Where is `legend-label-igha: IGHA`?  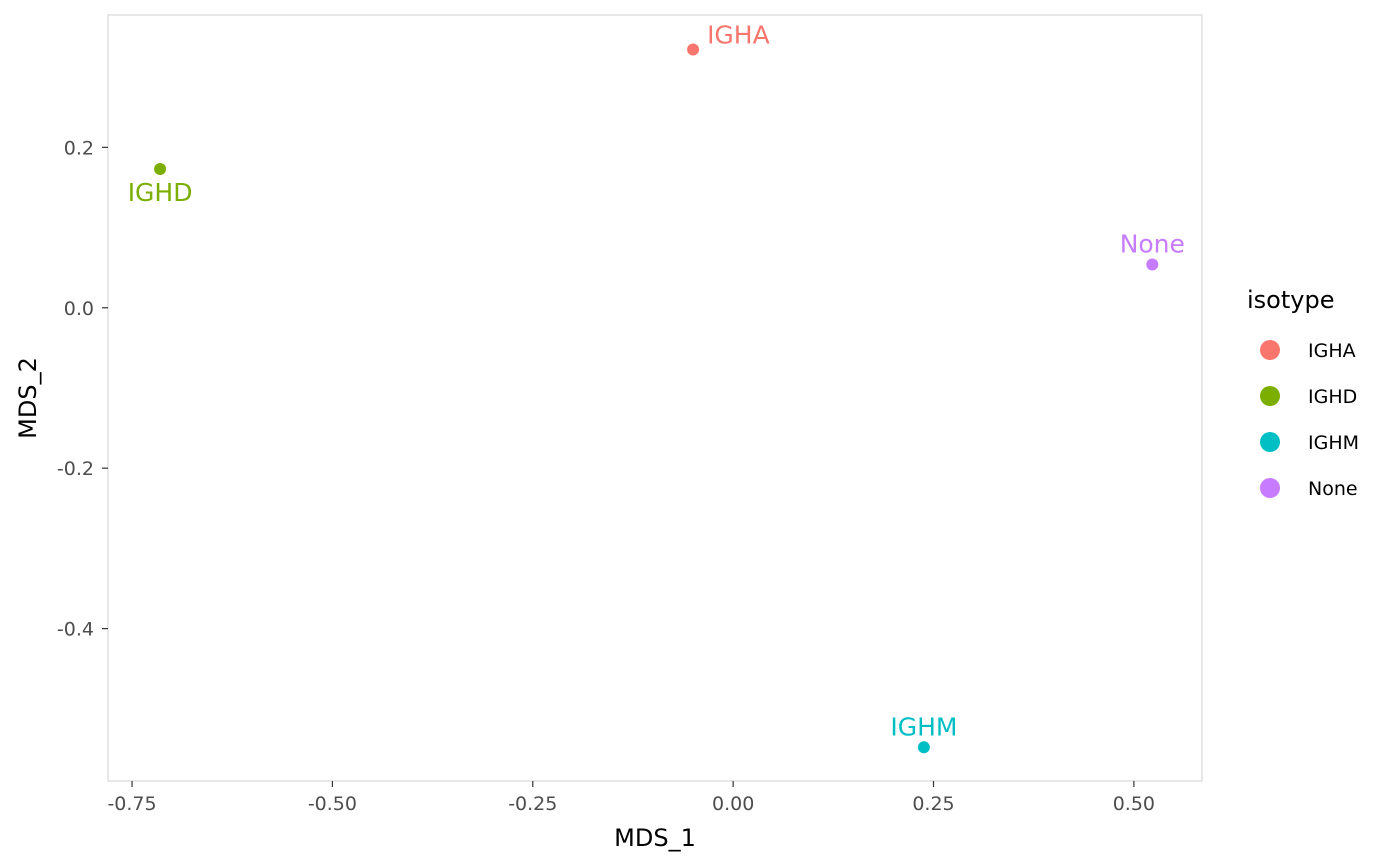 legend-label-igha: IGHA is located at coordinates (1332, 351).